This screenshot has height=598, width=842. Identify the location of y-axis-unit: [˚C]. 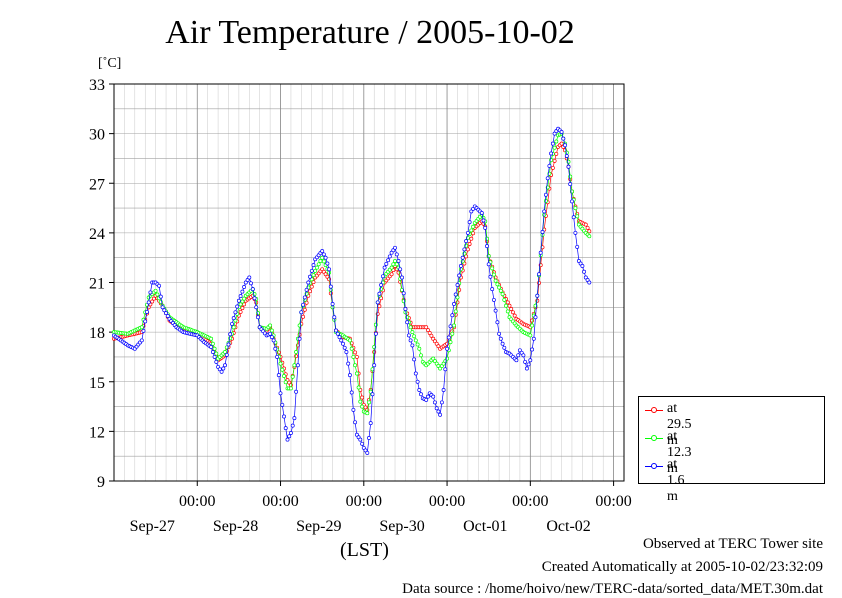
(110, 63).